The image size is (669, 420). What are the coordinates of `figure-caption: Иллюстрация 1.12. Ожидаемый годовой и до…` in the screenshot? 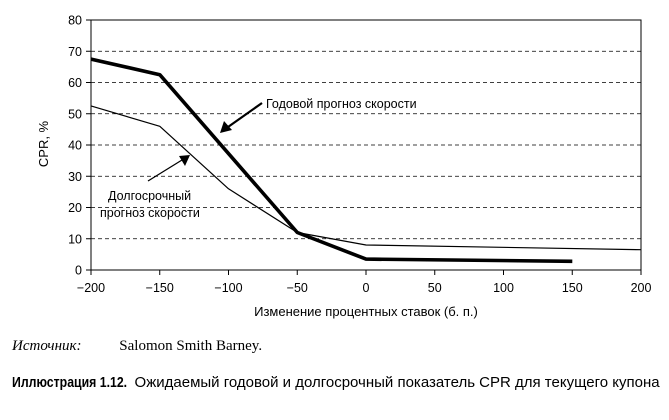 It's located at (337, 382).